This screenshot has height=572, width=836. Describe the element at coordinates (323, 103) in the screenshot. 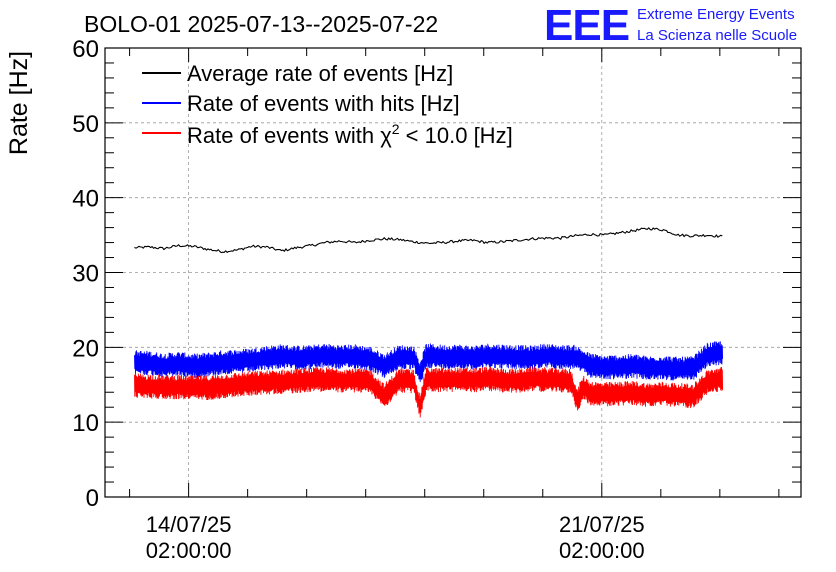

I see `legend-label-hits: Rate of events with hits [Hz]` at that location.